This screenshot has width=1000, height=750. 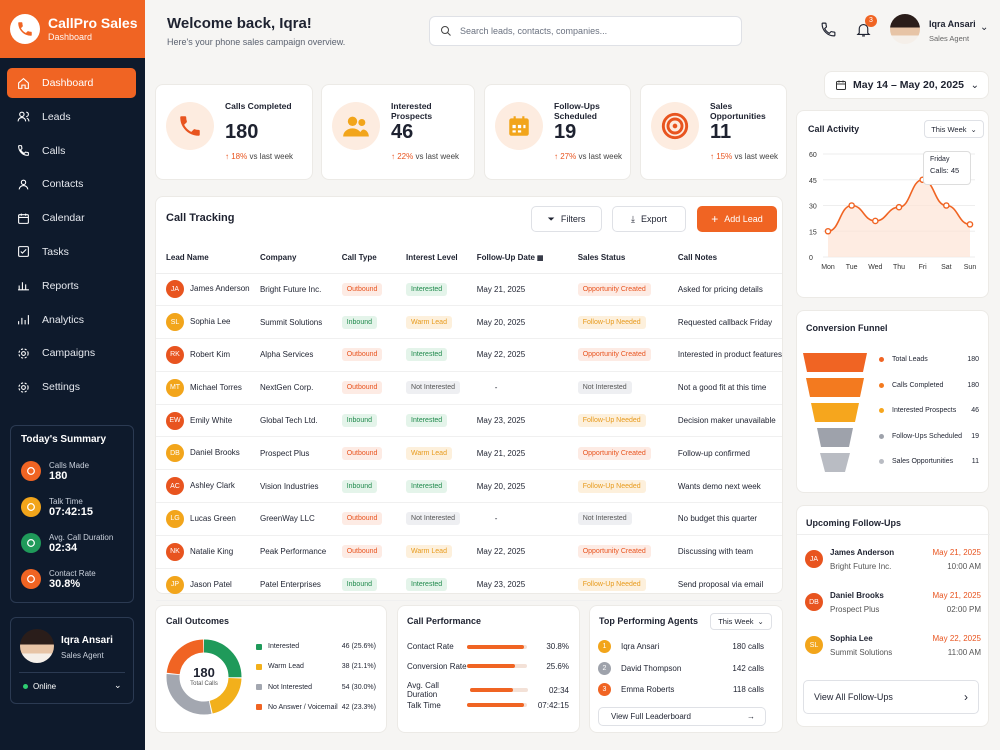 I want to click on agent-row: 1 Iqra Ansari 180 calls, so click(x=681, y=646).